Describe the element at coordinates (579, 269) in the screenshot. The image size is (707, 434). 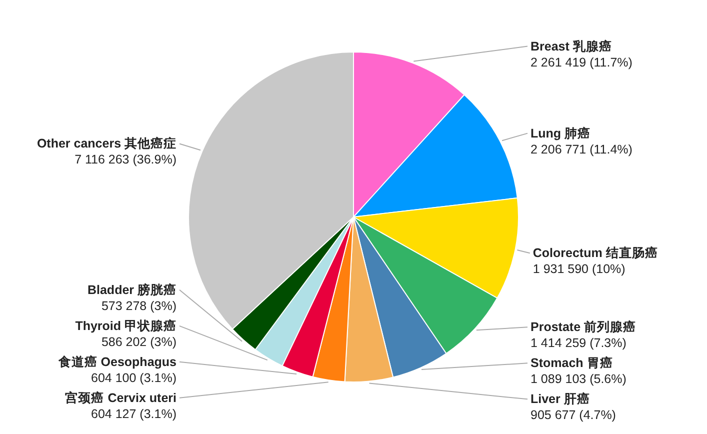
I see `data-label: 1 931 590 (10%)` at that location.